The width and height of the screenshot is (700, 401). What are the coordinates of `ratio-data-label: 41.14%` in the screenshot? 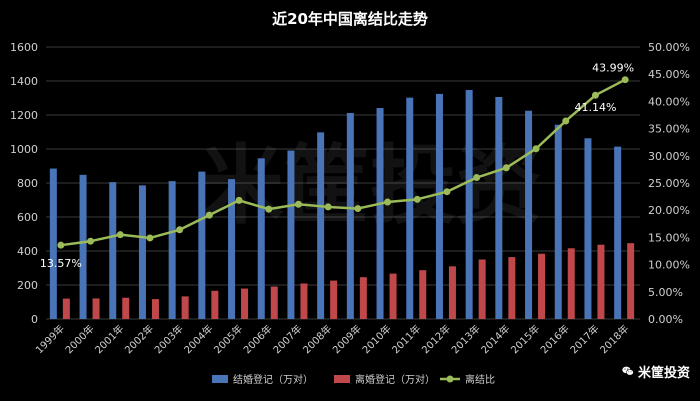 It's located at (595, 107).